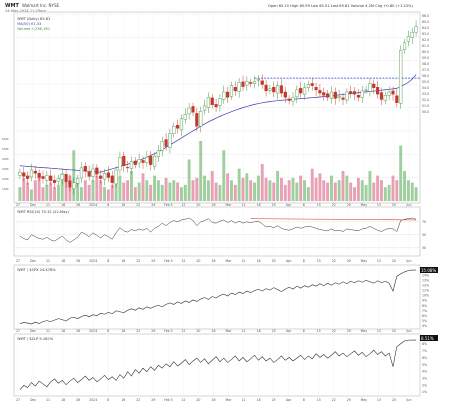 The width and height of the screenshot is (450, 410). Describe the element at coordinates (274, 261) in the screenshot. I see `date-tick-label: 25` at that location.